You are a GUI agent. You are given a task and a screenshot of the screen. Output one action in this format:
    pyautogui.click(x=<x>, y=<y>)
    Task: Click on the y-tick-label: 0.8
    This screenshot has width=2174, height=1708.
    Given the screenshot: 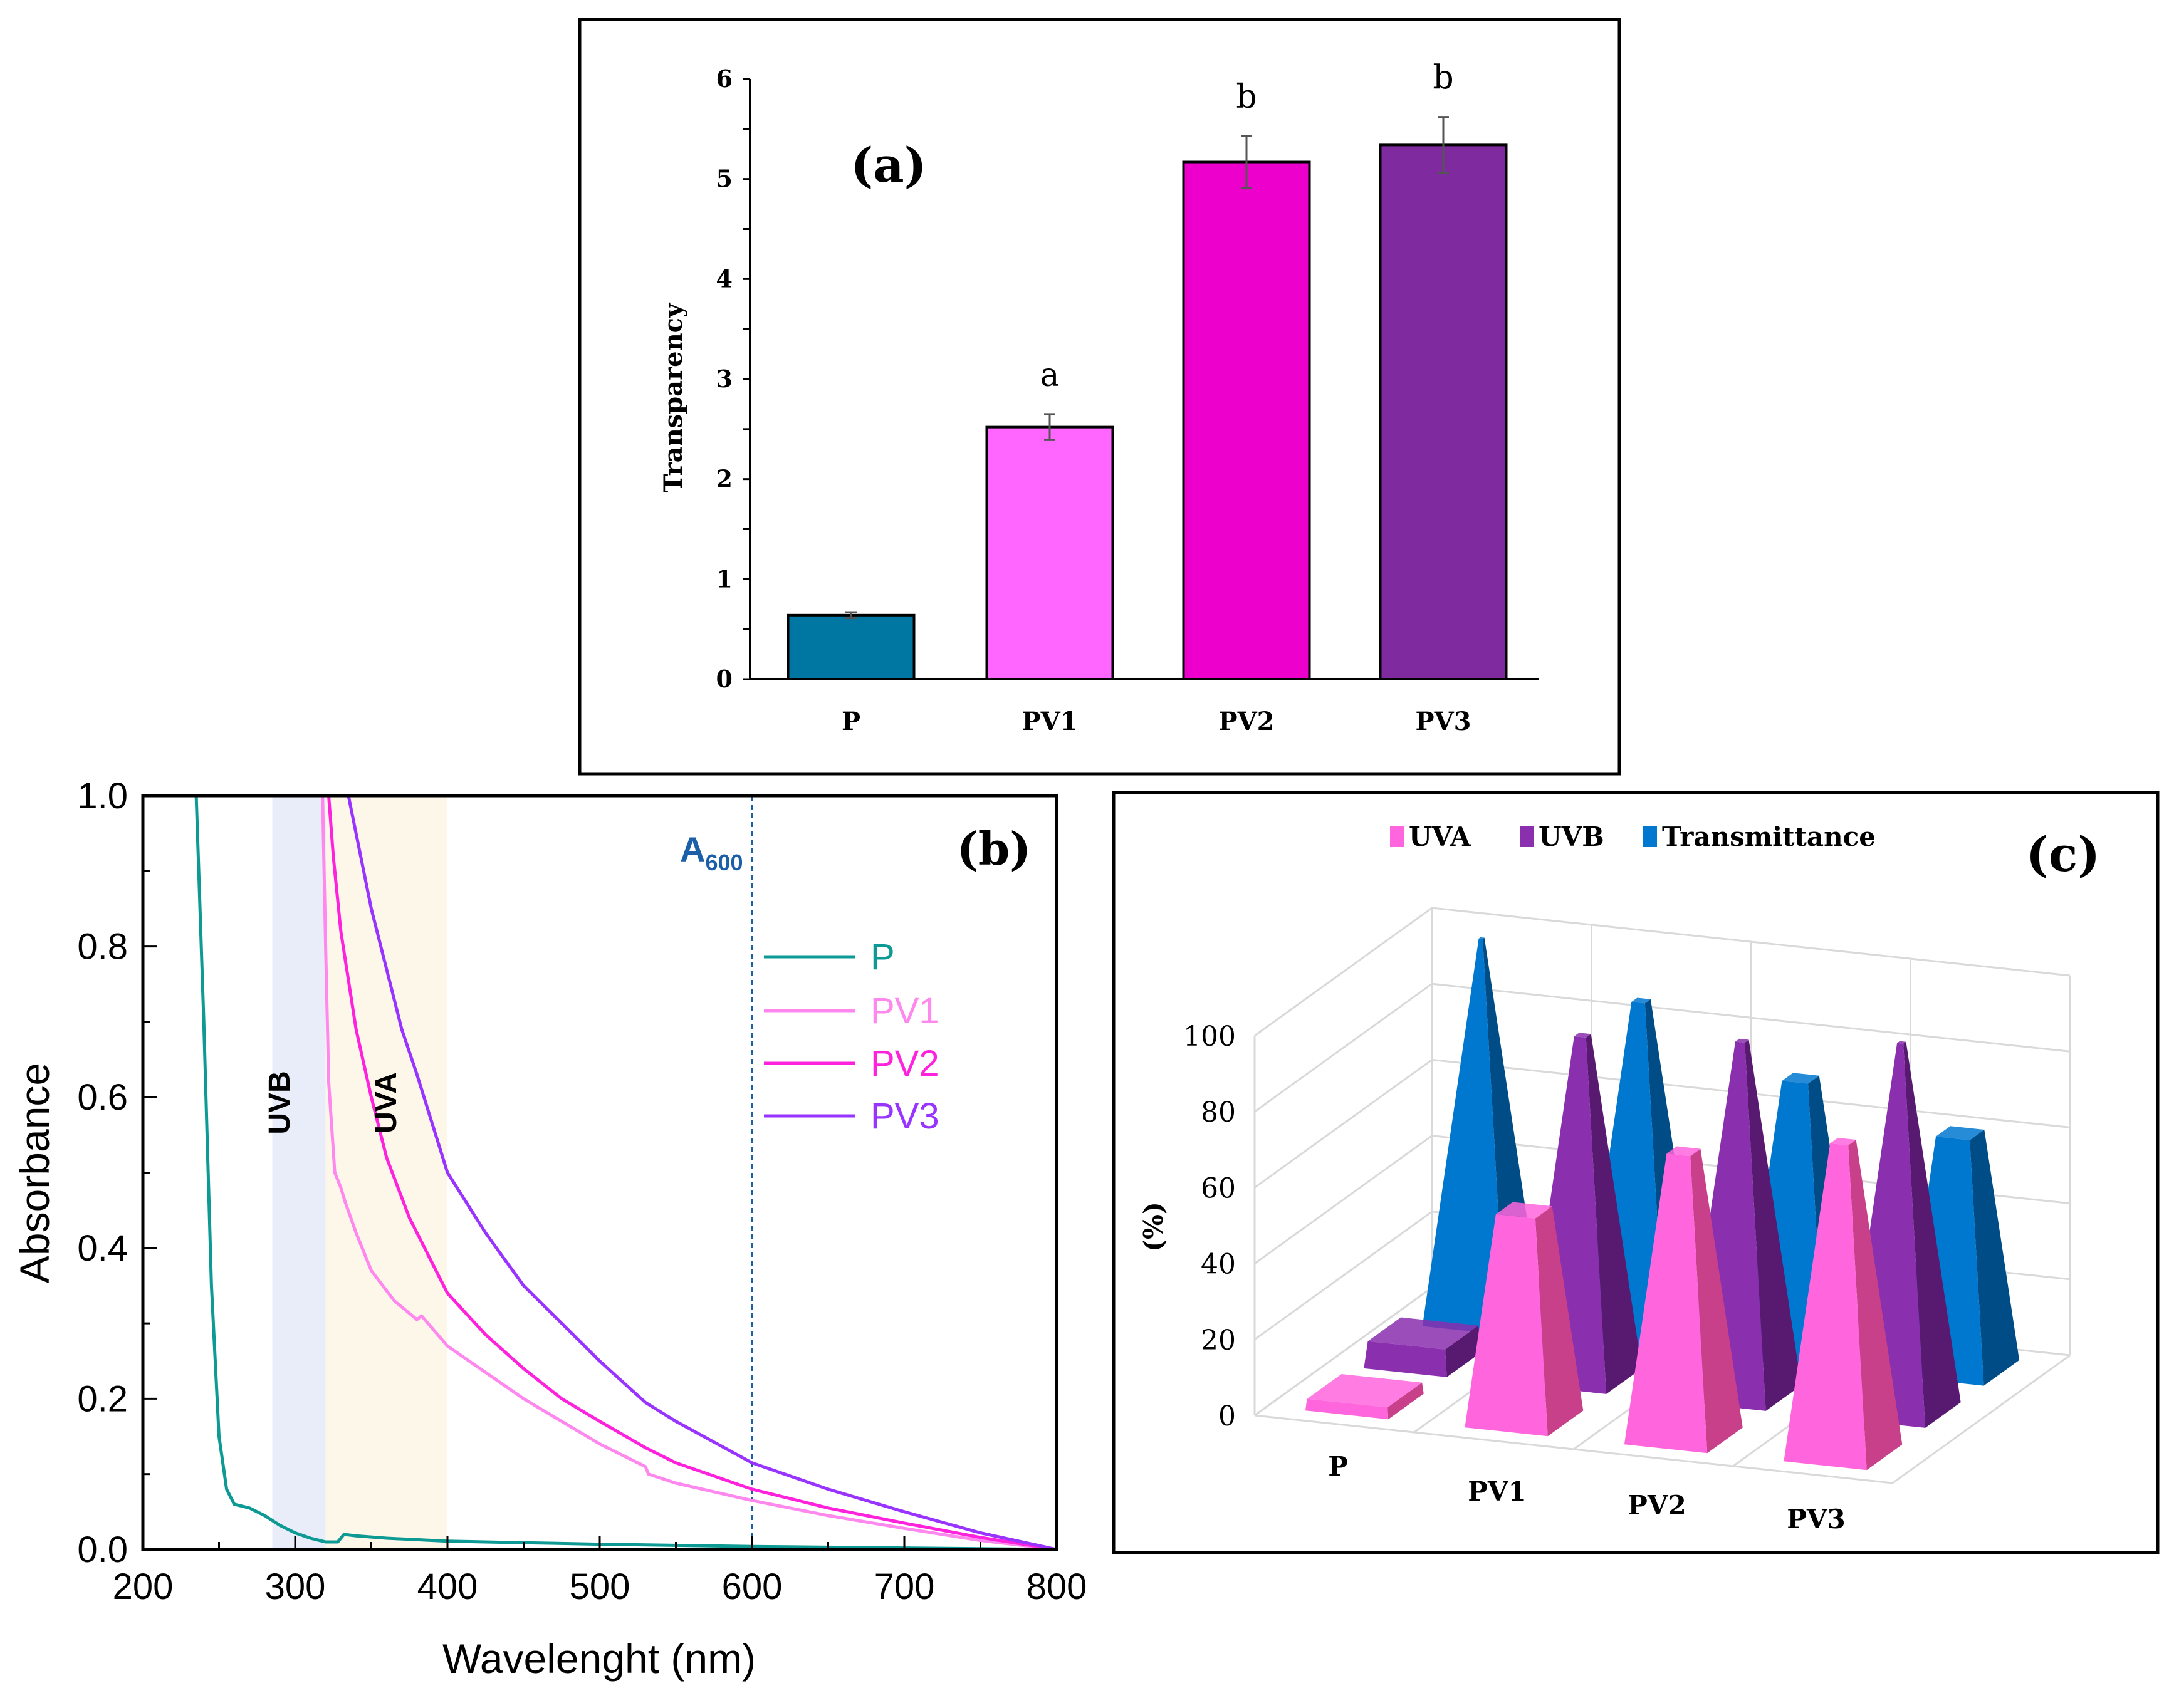 What is the action you would take?
    pyautogui.click(x=103, y=947)
    